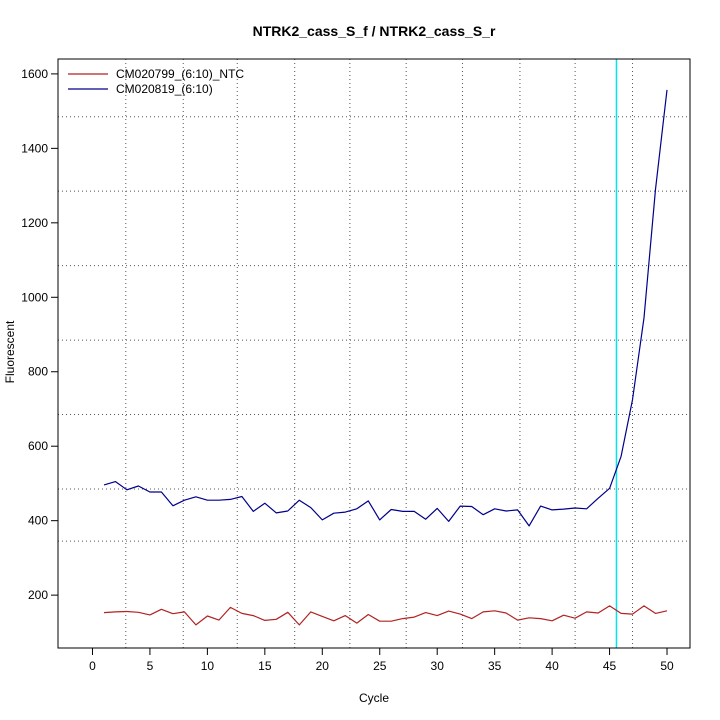 Image resolution: width=720 pixels, height=720 pixels. Describe the element at coordinates (10, 351) in the screenshot. I see `y-axis-label: Fluorescent` at that location.